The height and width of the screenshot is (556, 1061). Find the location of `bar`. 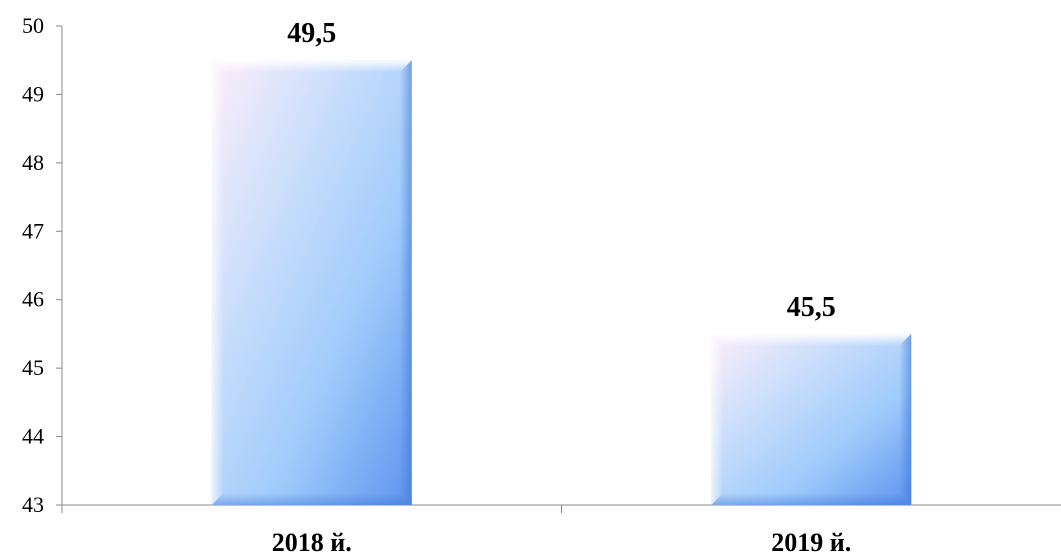

bar is located at coordinates (811, 419).